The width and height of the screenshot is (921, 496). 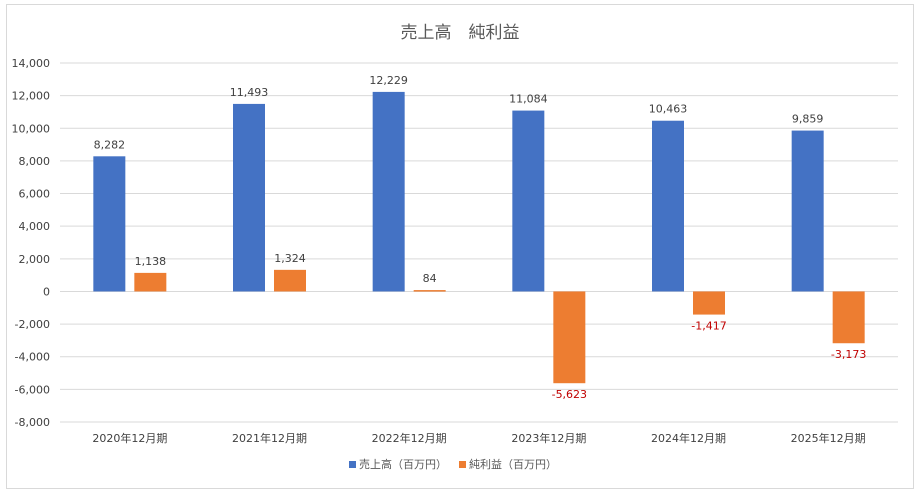 I want to click on sales-data-label: 8,282, so click(x=110, y=144).